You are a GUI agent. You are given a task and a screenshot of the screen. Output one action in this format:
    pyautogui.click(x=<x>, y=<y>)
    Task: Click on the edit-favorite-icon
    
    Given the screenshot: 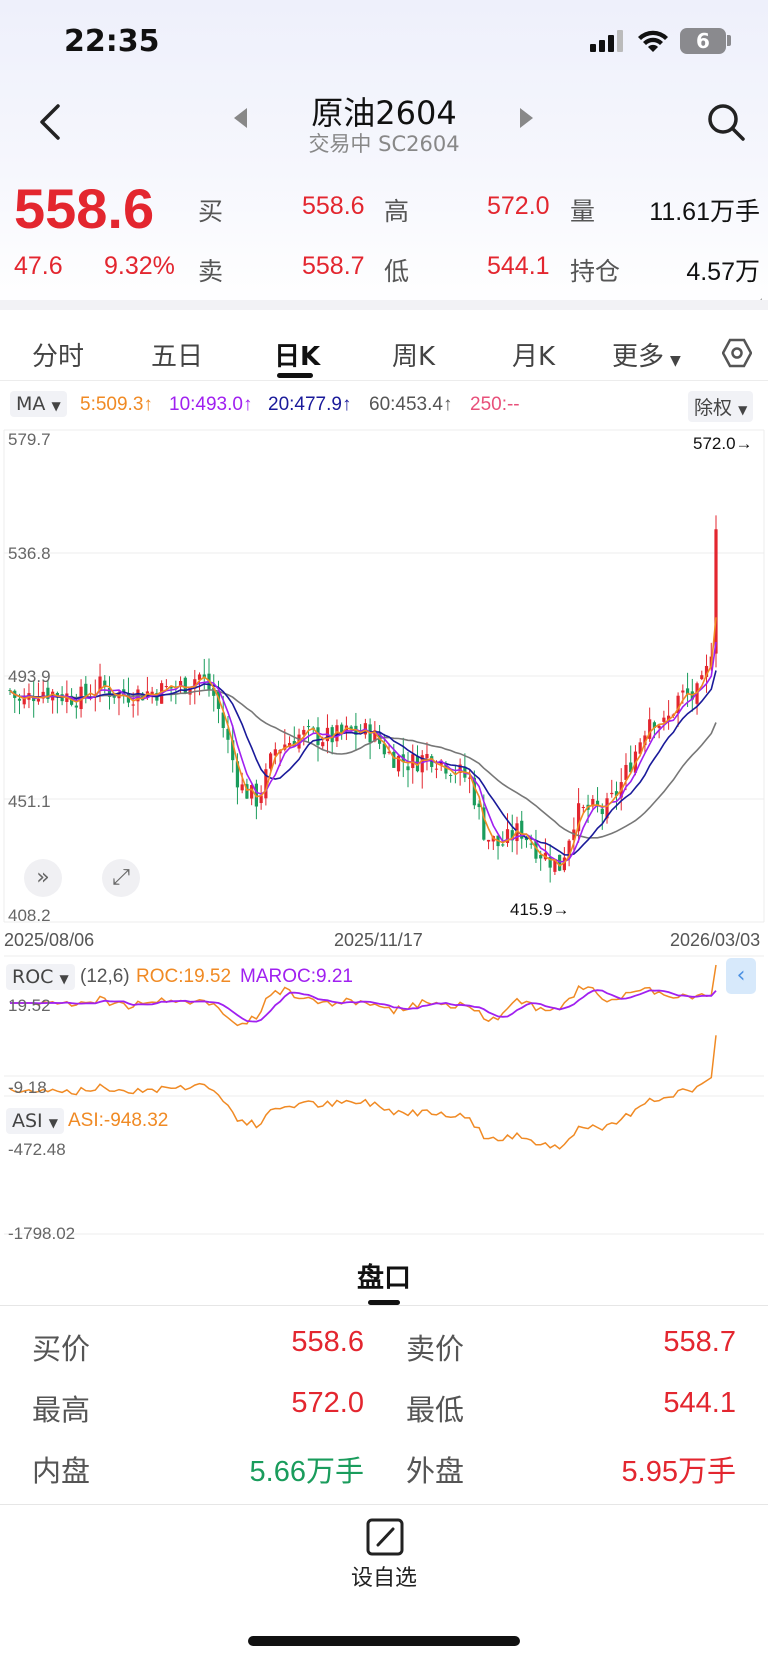 What is the action you would take?
    pyautogui.click(x=385, y=1537)
    